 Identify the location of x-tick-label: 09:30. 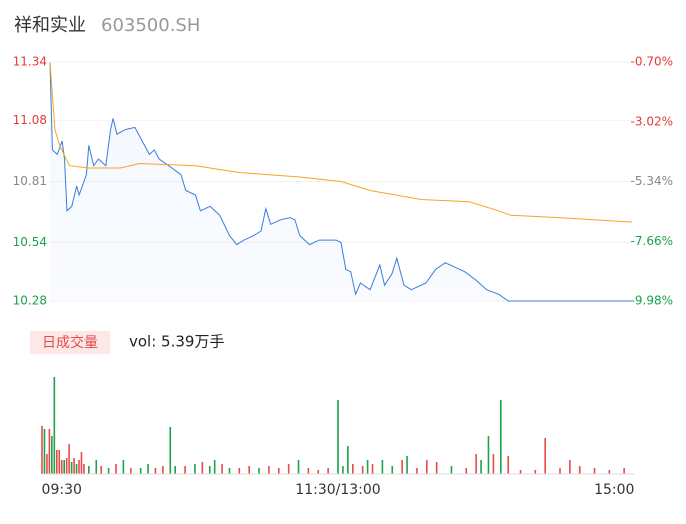
(62, 490).